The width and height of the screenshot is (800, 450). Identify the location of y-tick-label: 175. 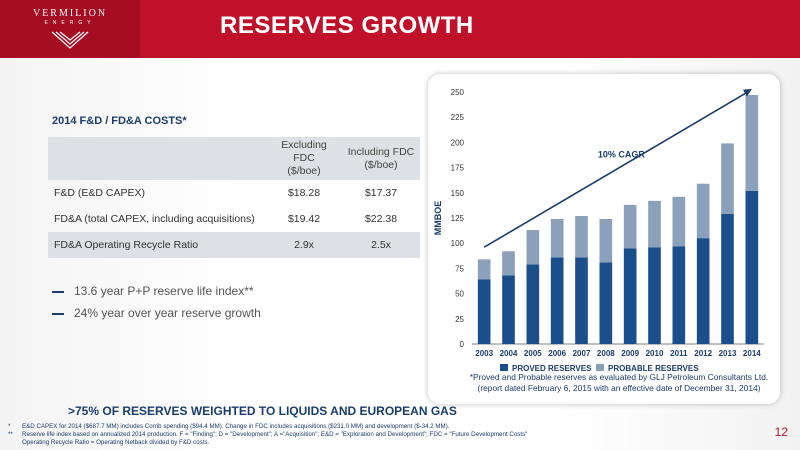
(458, 168).